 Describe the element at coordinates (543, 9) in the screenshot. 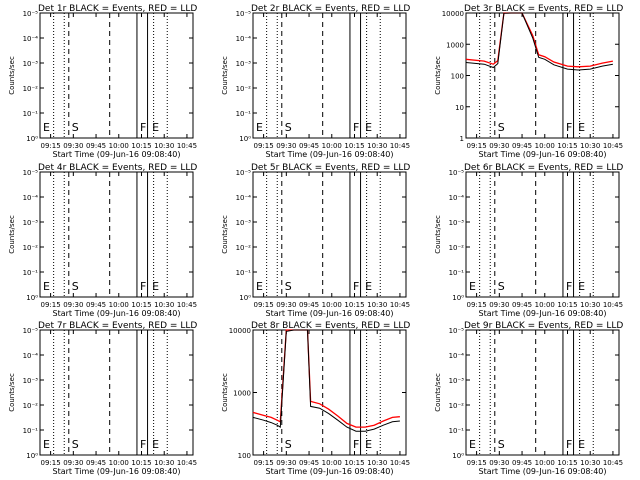

I see `panel-title: Det 3r BLACK = Events, RED = LLD` at that location.